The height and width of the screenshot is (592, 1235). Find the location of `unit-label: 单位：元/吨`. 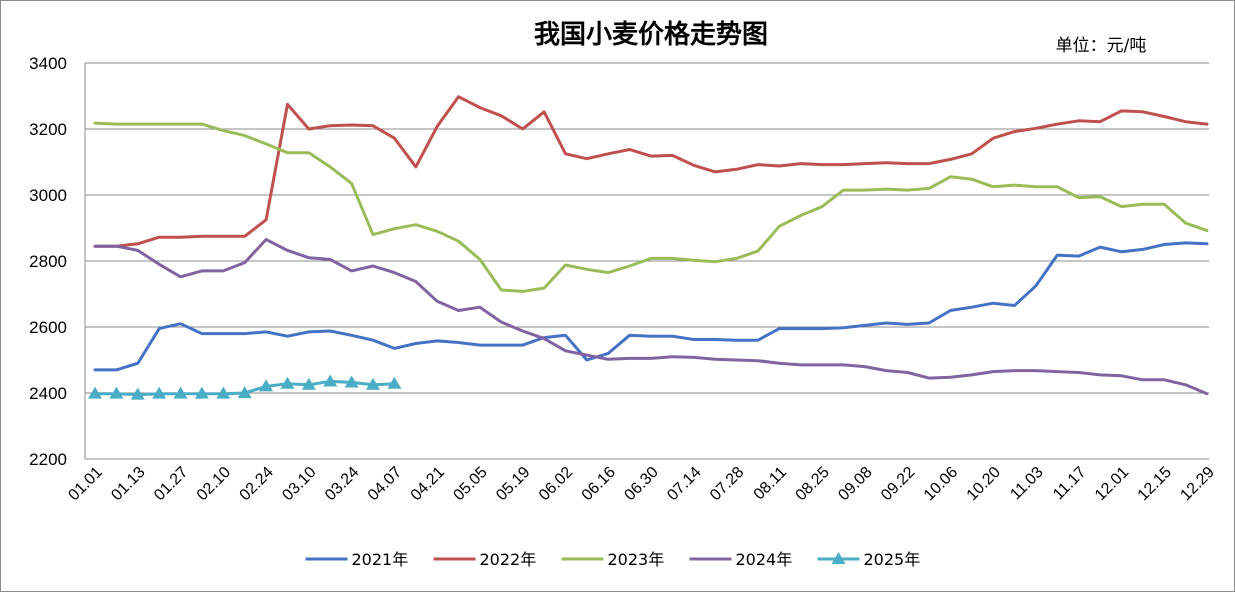

unit-label: 单位：元/吨 is located at coordinates (1101, 46).